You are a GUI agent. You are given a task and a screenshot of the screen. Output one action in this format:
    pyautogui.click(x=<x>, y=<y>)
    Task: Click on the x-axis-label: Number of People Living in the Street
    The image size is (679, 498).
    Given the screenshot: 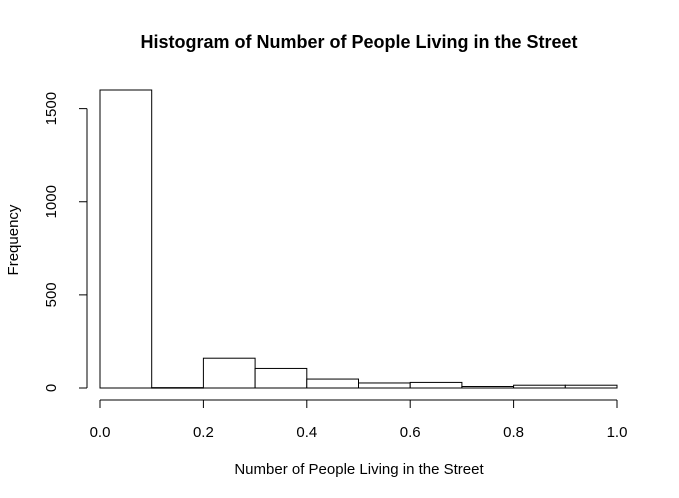 What is the action you would take?
    pyautogui.click(x=359, y=469)
    